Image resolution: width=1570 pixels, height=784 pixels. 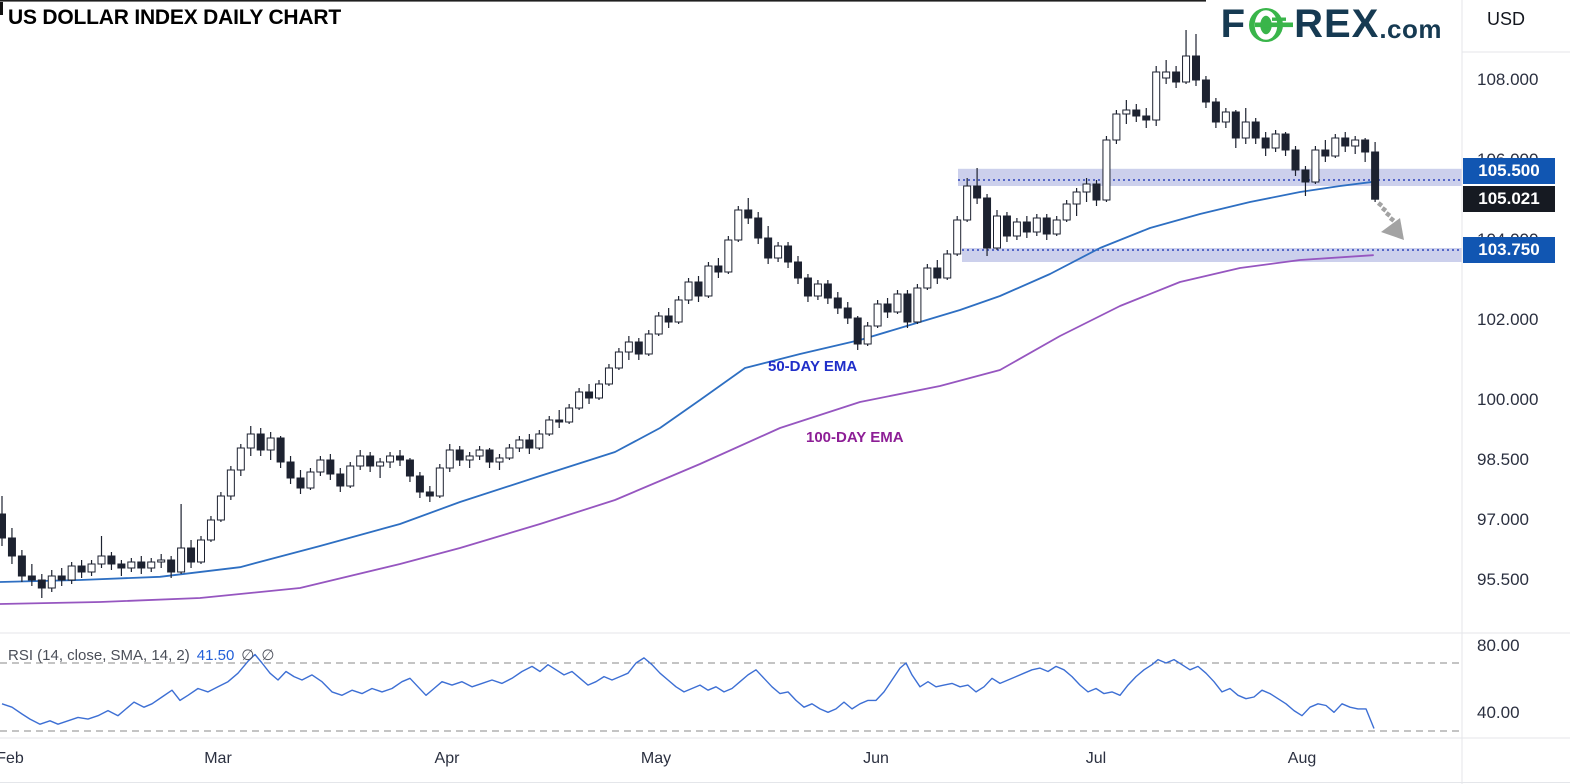 I want to click on rsi-hide-icon: ∅, so click(x=248, y=655).